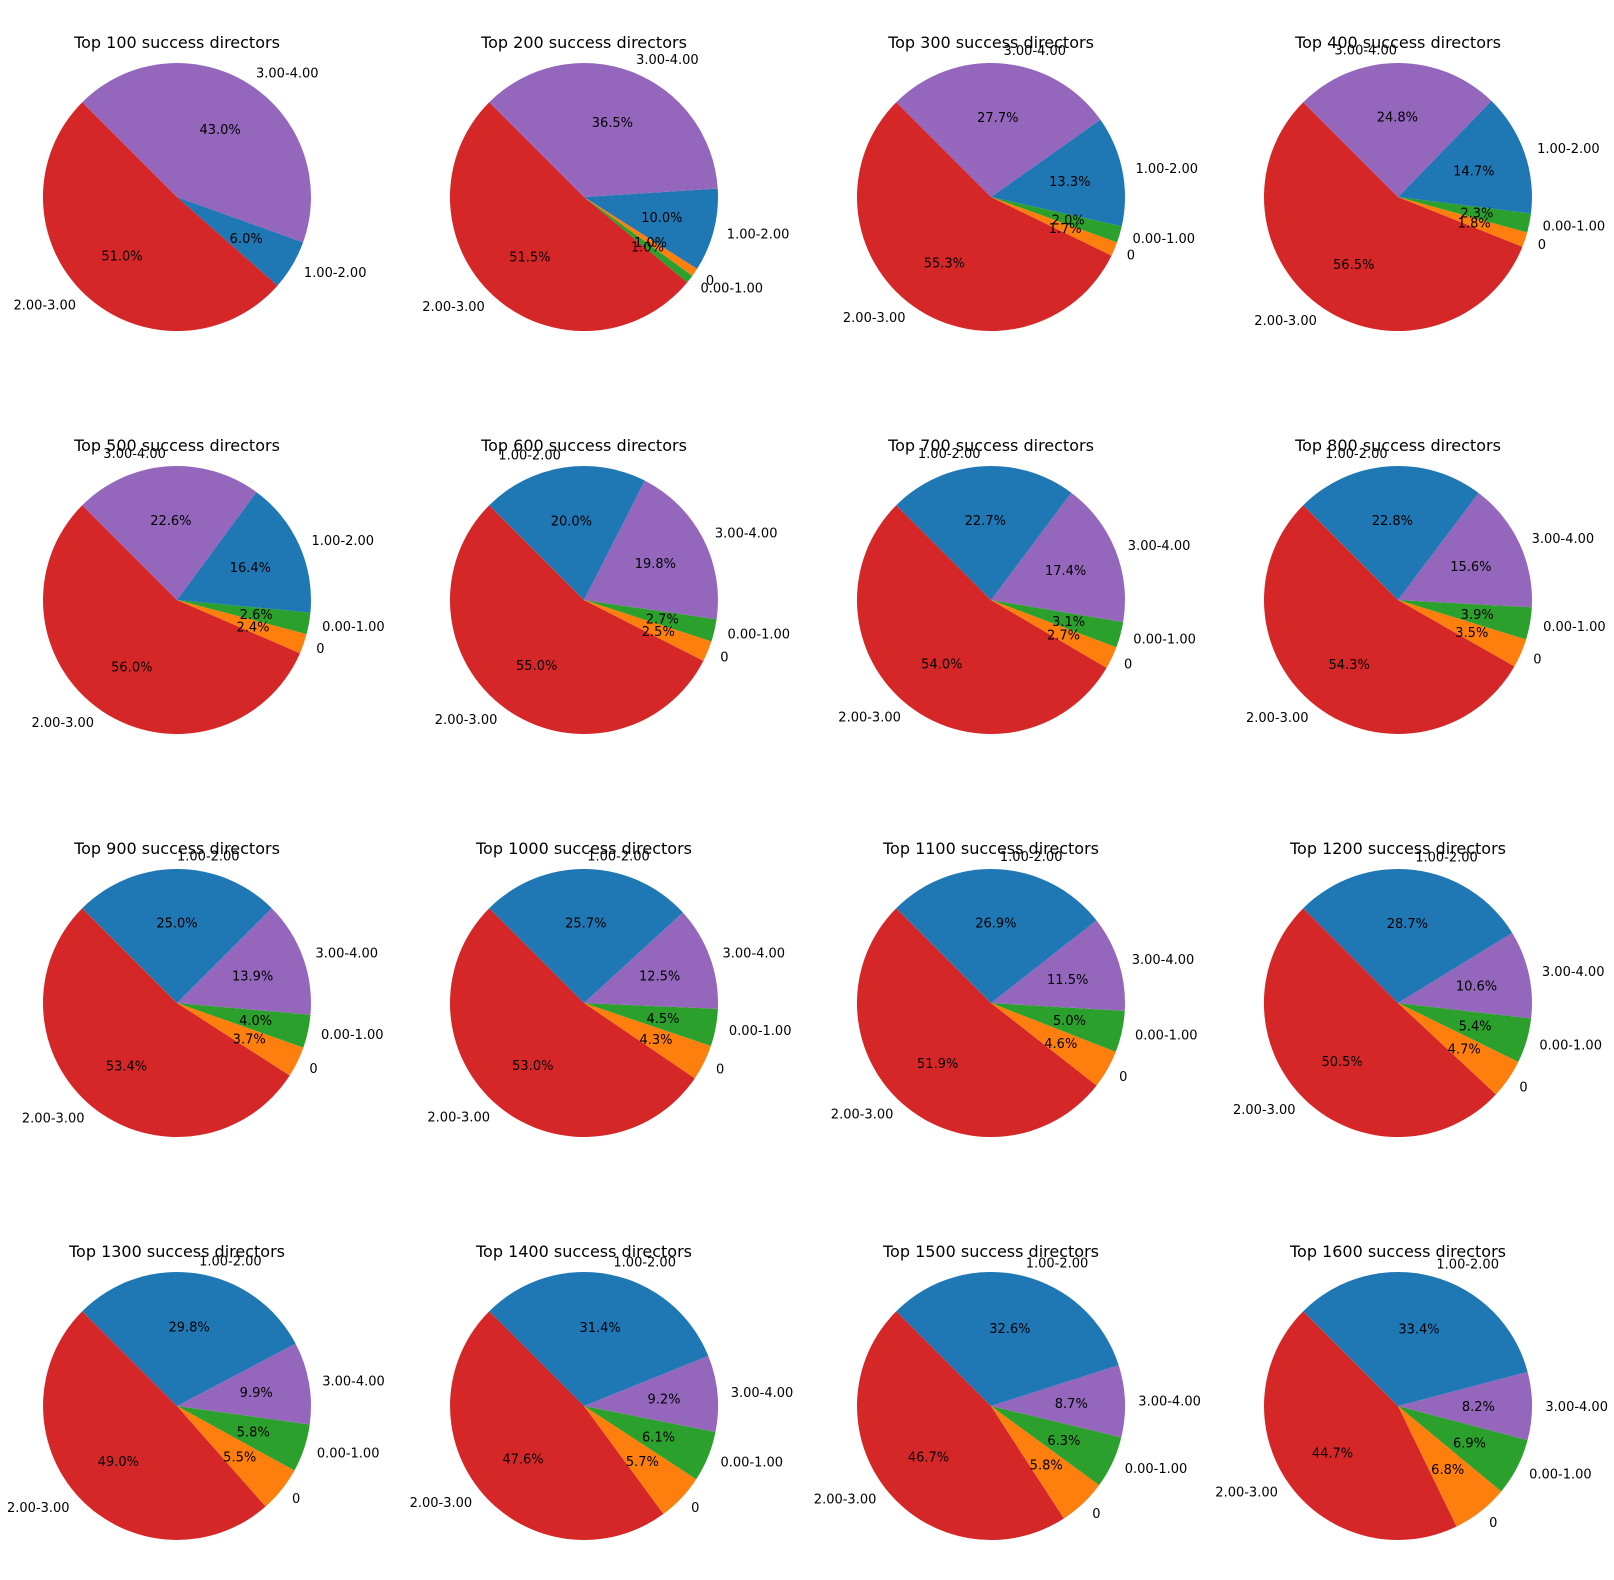 The width and height of the screenshot is (1614, 1580). I want to click on chart-title: Top 500 success directors, so click(176, 445).